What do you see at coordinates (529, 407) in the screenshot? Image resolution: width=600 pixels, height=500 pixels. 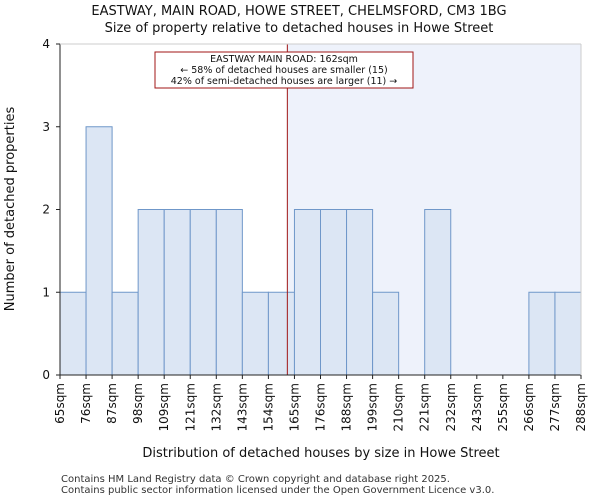 I see `x-tick-label: 266sqm` at bounding box center [529, 407].